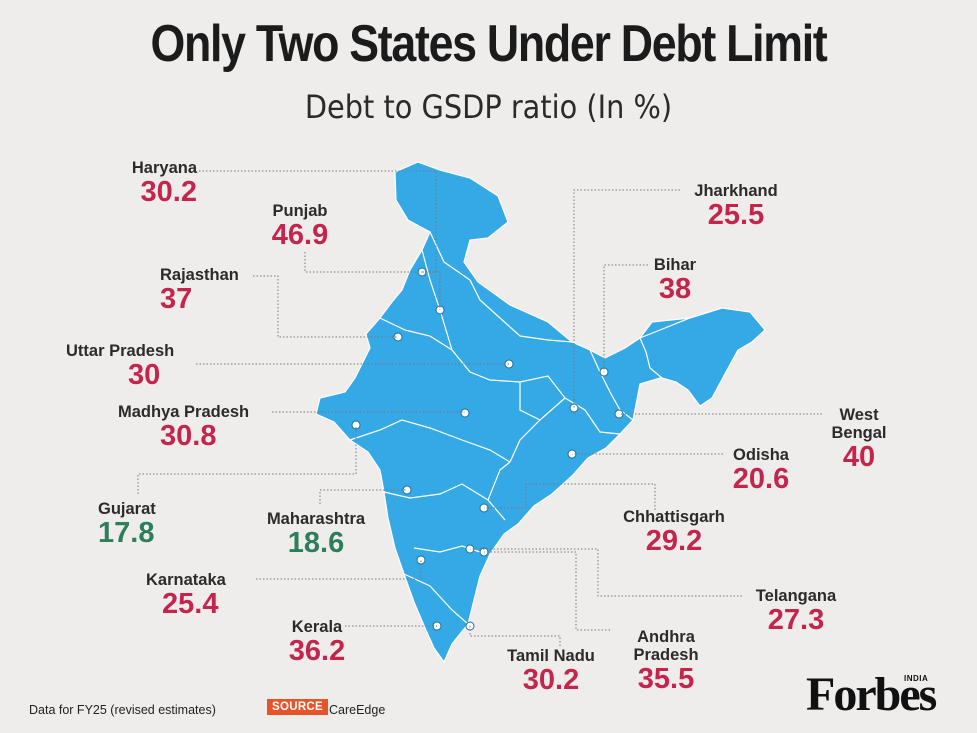 The width and height of the screenshot is (977, 733). What do you see at coordinates (666, 637) in the screenshot?
I see `state-name-line-1: Andhra` at bounding box center [666, 637].